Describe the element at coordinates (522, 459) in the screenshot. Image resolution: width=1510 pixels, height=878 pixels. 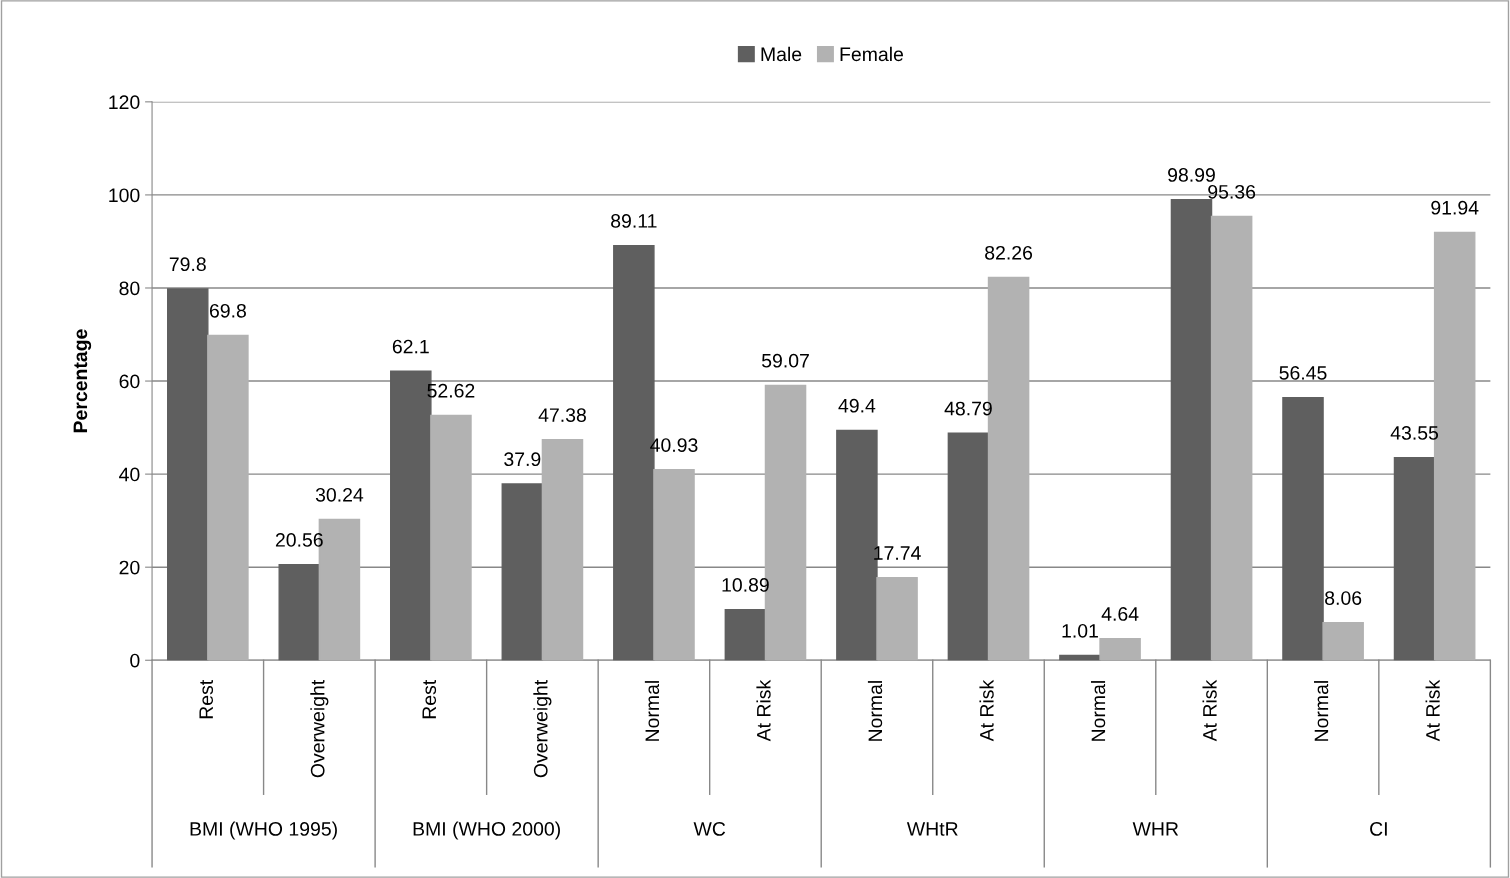
I see `data-label: 37.9` at that location.